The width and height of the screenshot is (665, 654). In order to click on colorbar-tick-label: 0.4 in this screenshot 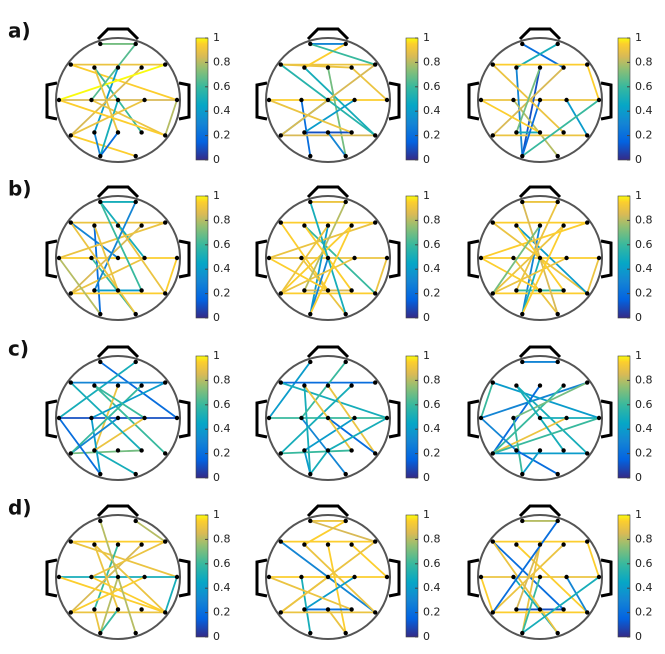, I will do `click(432, 587)`.